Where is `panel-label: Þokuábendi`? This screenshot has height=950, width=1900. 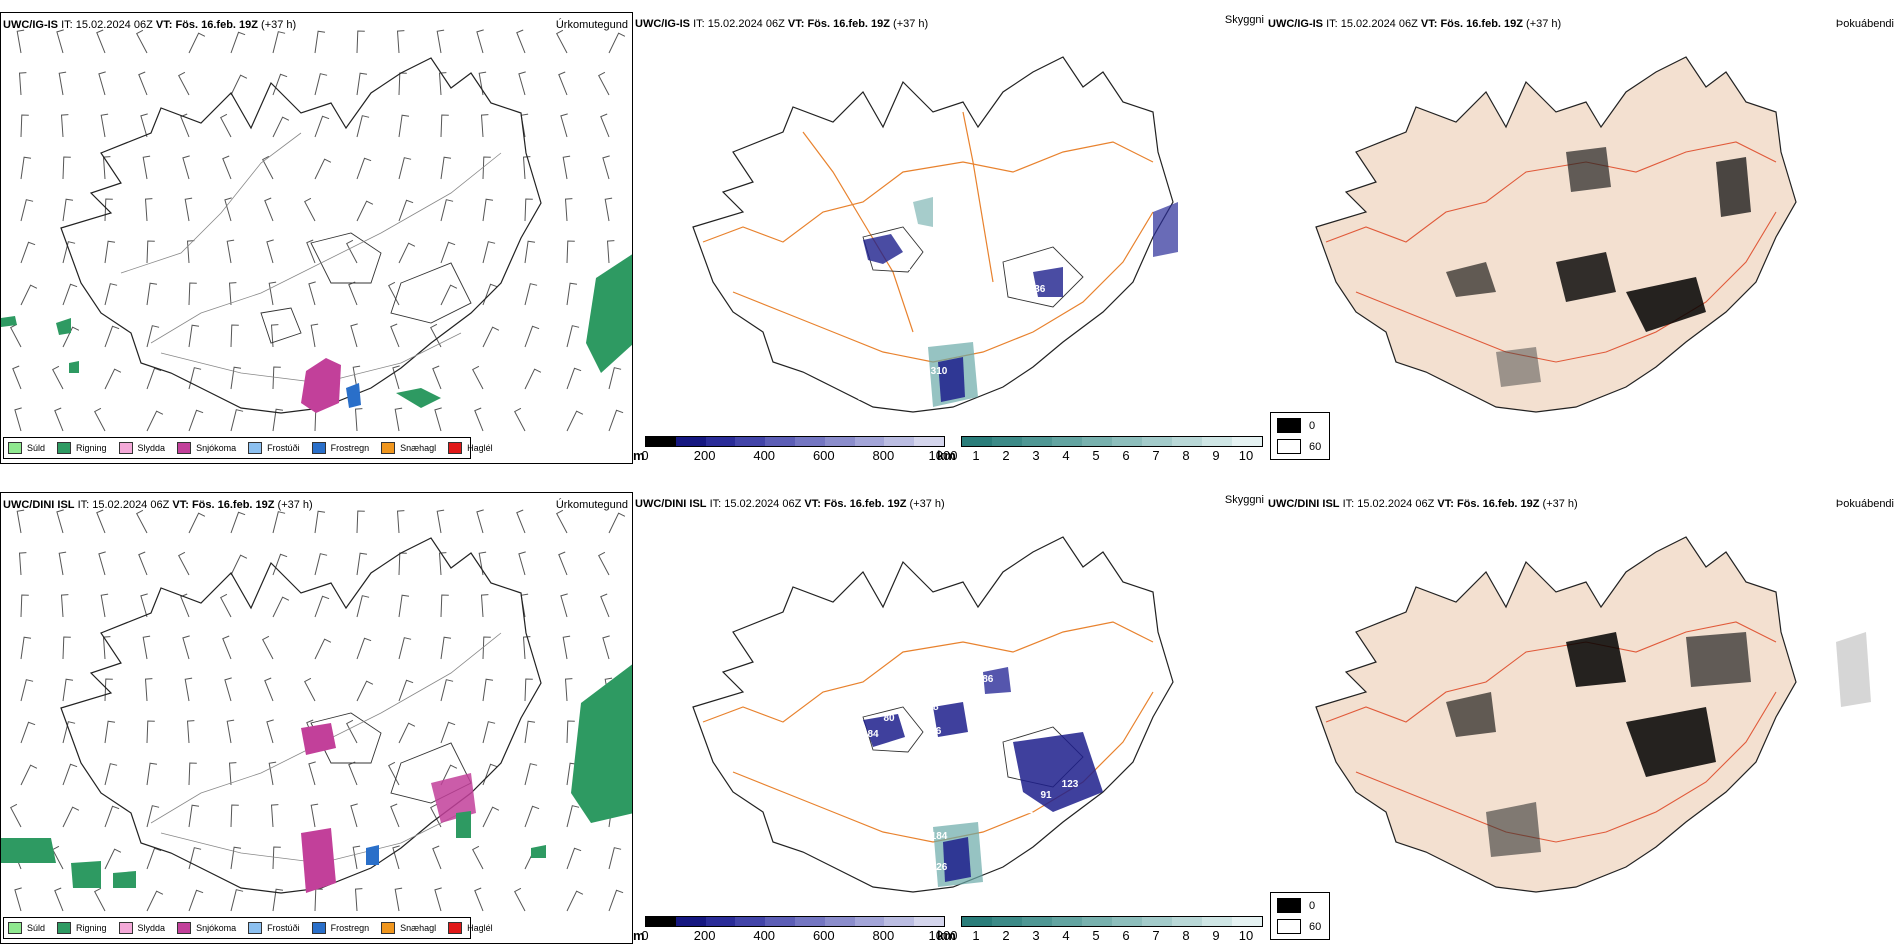
panel-label: Þokuábendi is located at coordinates (1864, 24).